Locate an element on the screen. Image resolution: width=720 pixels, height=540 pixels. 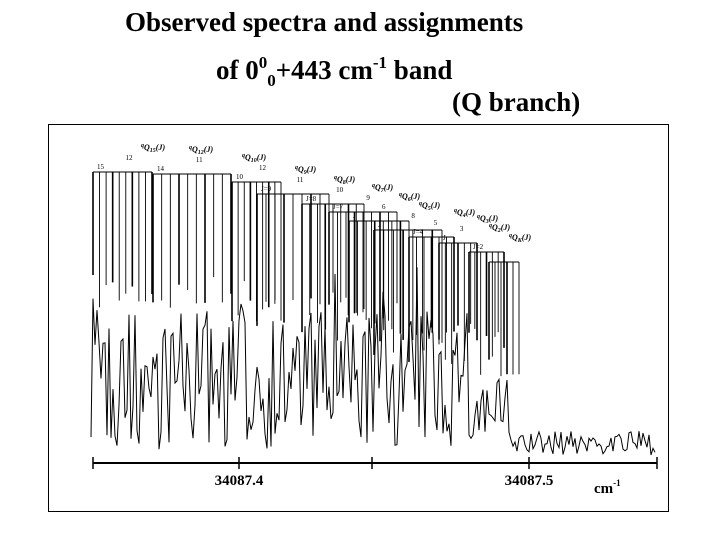
tick-label: 34087.5 is located at coordinates (529, 481).